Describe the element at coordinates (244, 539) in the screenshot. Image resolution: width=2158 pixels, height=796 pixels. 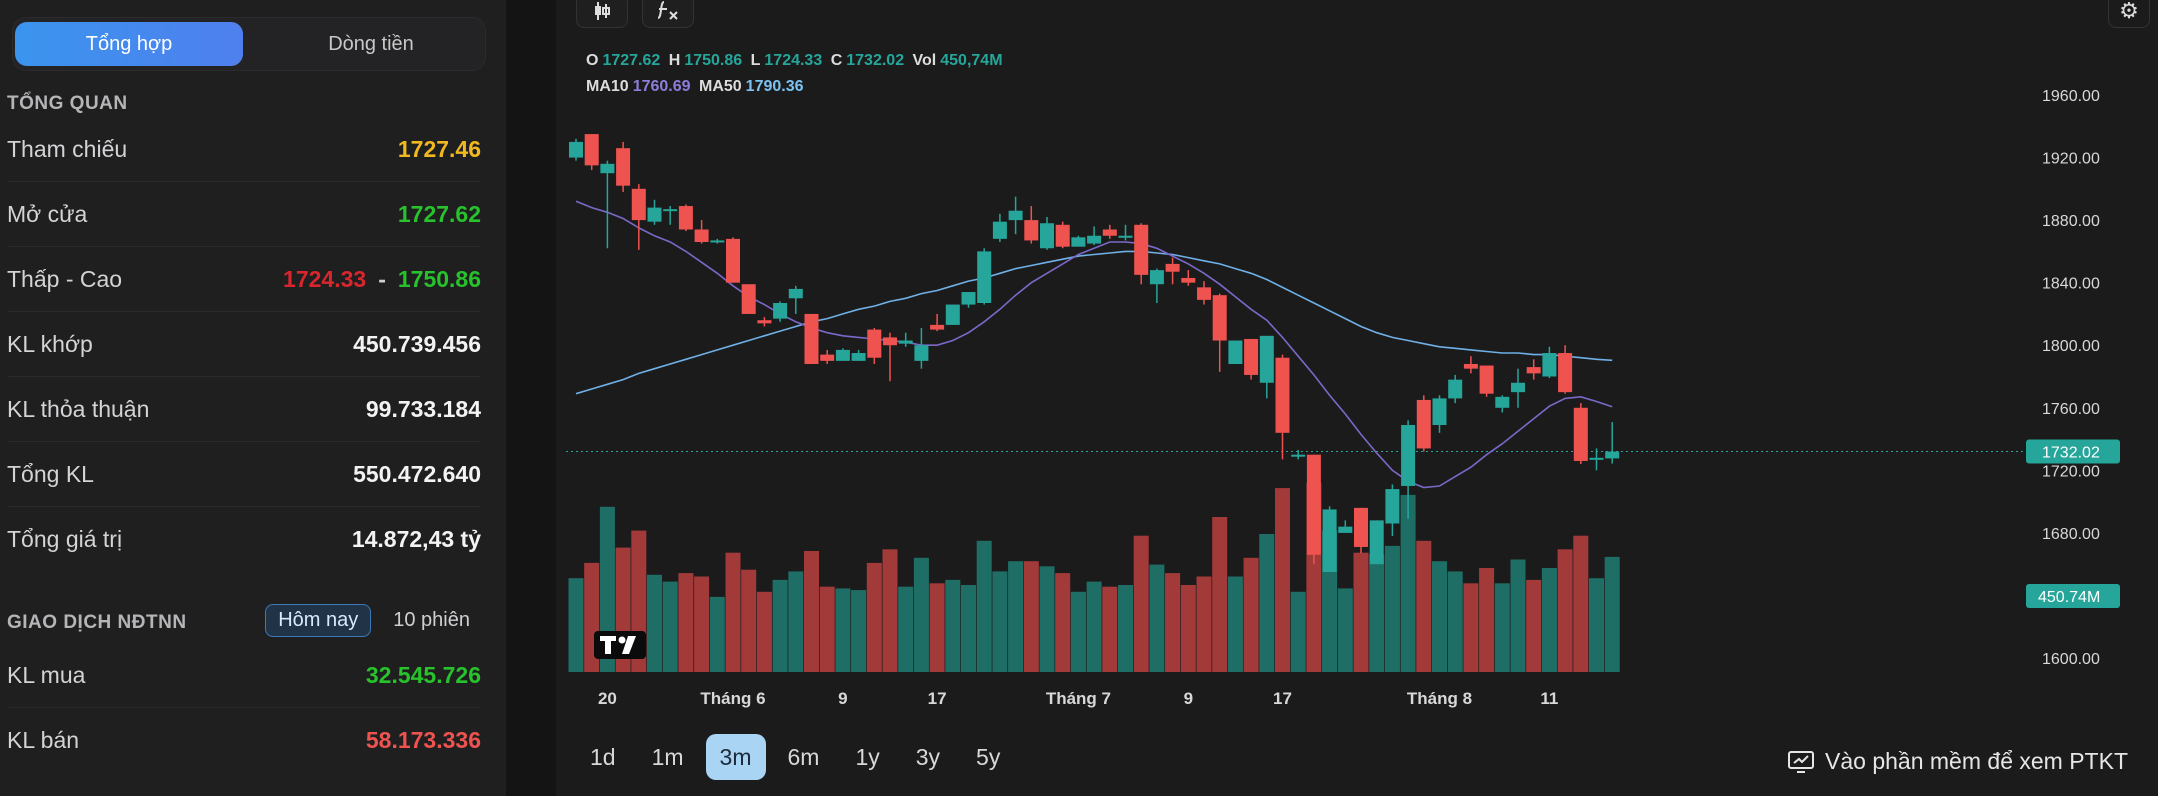
I see `stat-row-total-value: Tổng giá trị 14.872,43 tỷ` at that location.